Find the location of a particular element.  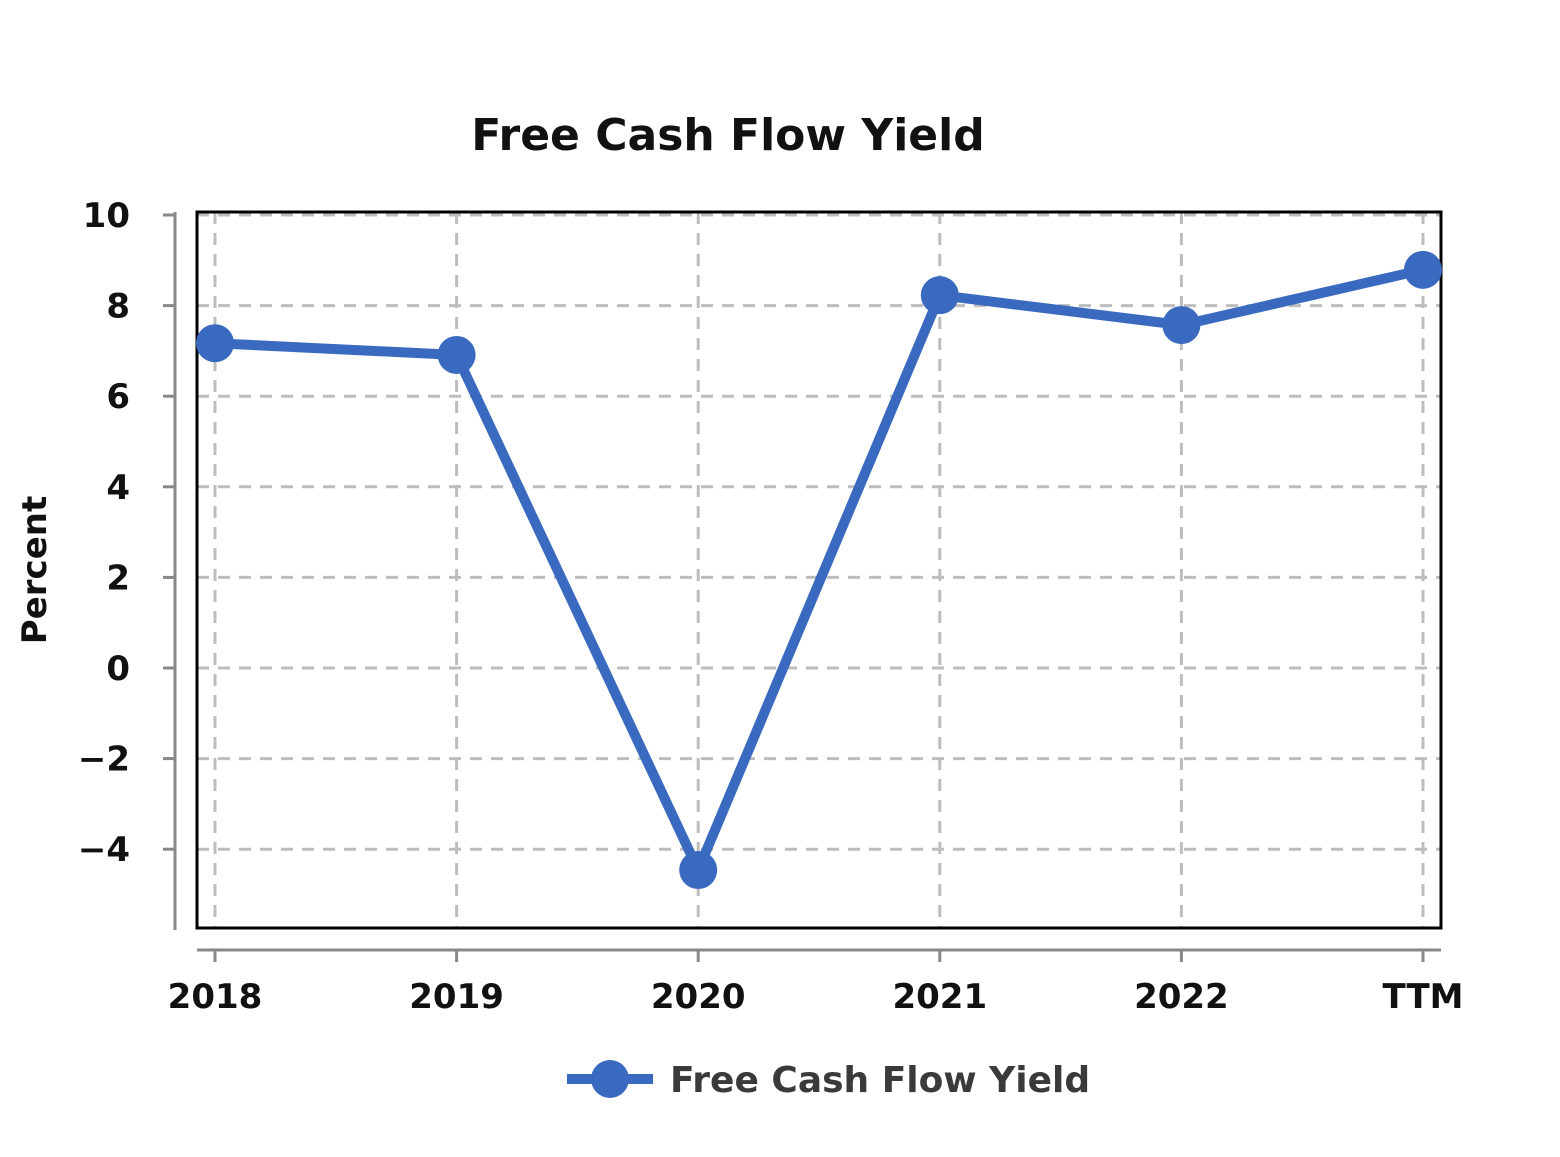

x-tick-label: 2021 is located at coordinates (939, 997).